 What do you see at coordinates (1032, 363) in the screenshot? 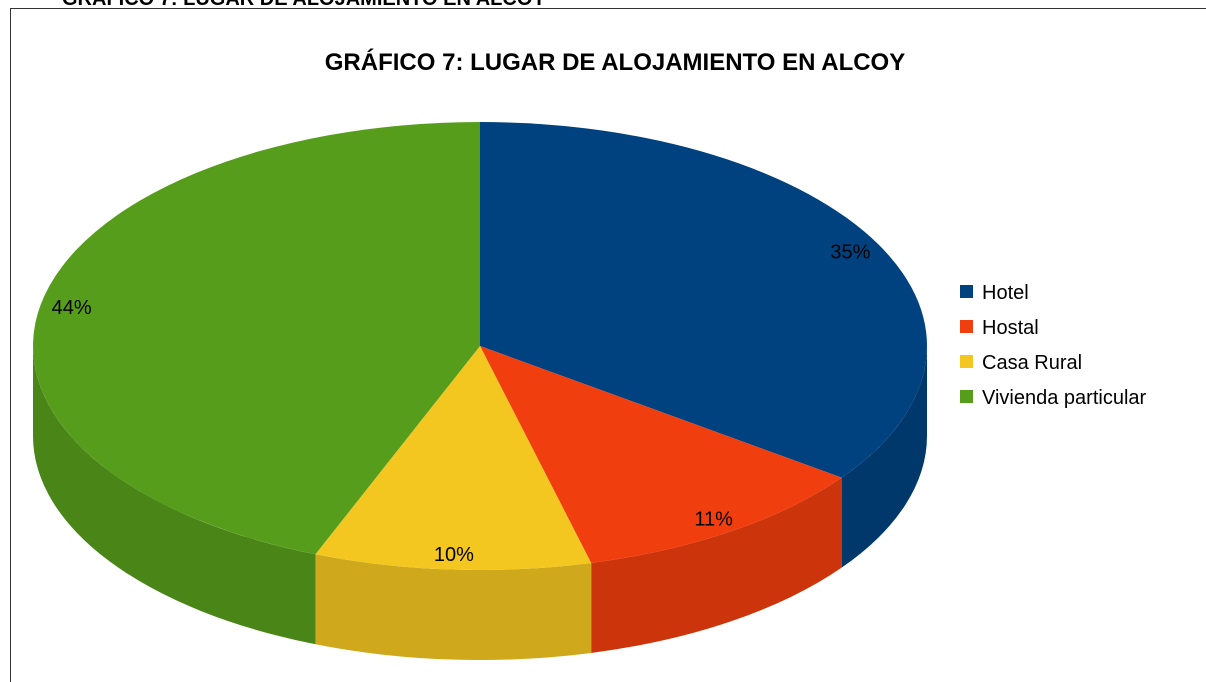
I see `legend-label: Casa Rural` at bounding box center [1032, 363].